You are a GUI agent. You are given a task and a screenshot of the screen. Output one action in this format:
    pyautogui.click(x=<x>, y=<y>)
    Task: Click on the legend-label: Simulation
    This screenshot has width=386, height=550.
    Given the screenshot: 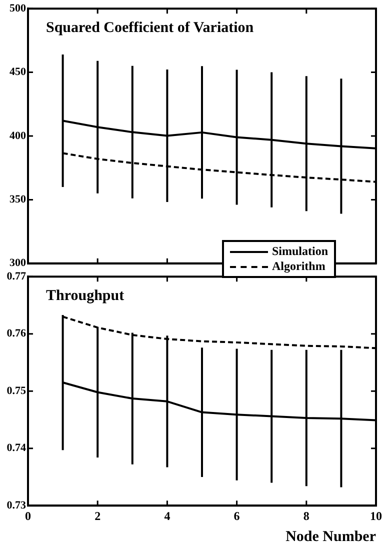 What is the action you would take?
    pyautogui.click(x=300, y=251)
    